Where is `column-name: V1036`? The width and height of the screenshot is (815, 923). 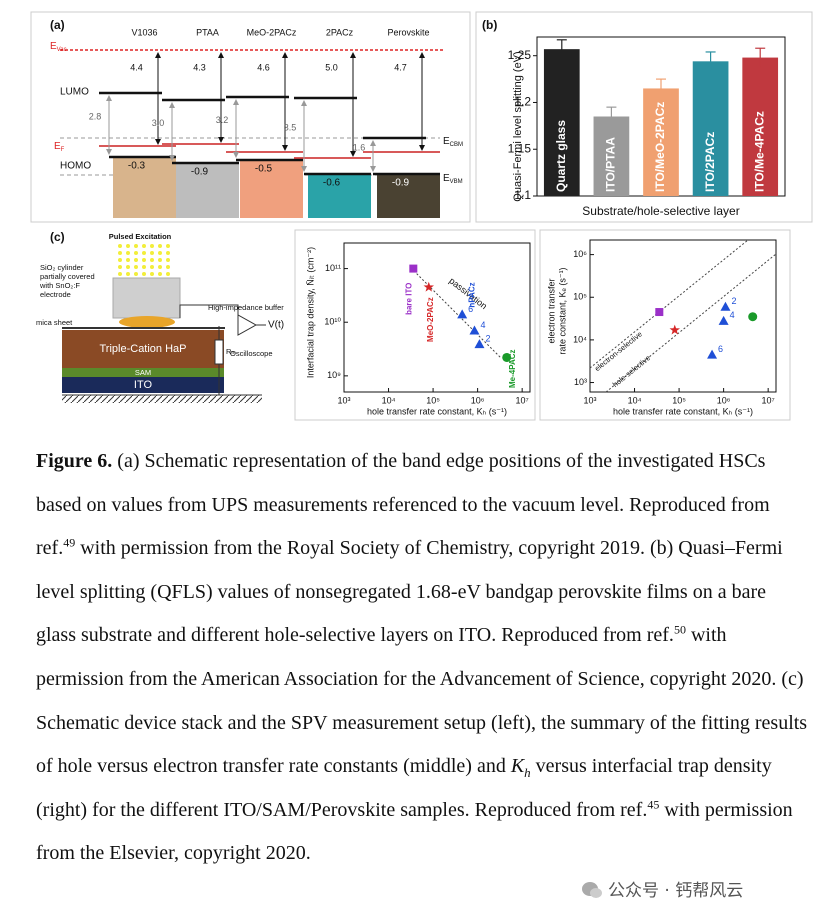
column-name: V1036 is located at coordinates (144, 32).